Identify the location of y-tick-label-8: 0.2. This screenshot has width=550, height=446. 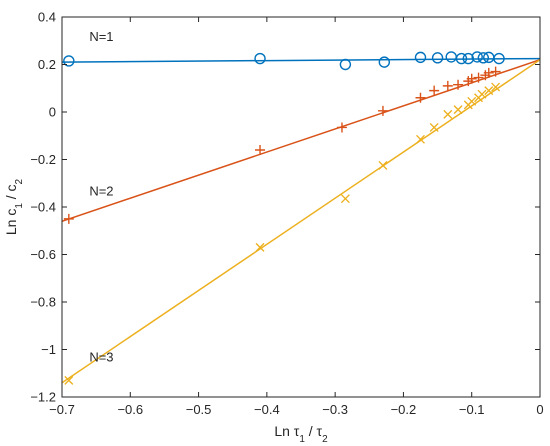
(47, 64).